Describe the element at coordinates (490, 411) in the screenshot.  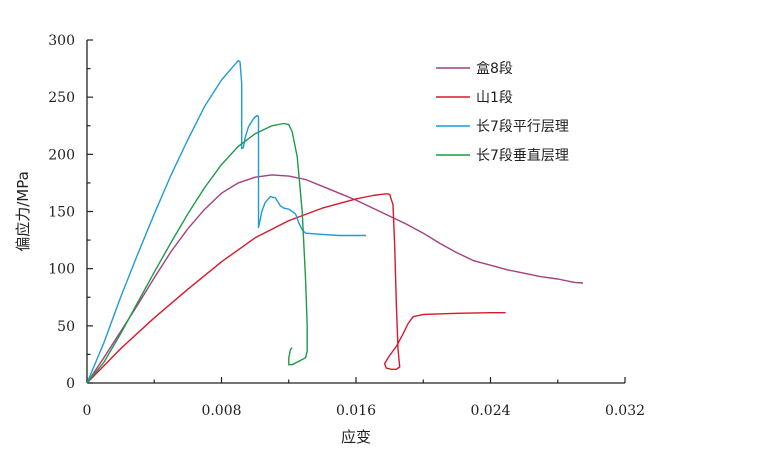
I see `x-tick-label: 0.024` at that location.